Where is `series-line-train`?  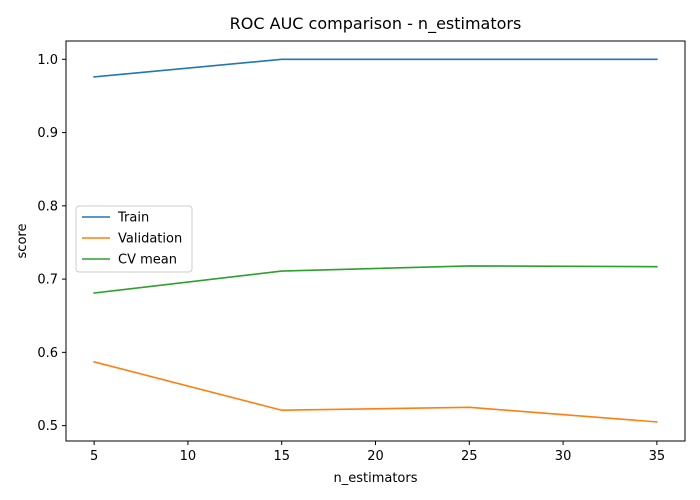 series-line-train is located at coordinates (375, 68).